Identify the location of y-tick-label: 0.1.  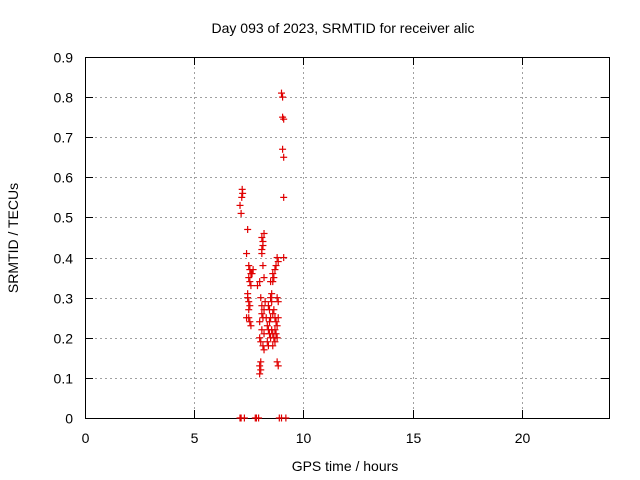
(64, 379).